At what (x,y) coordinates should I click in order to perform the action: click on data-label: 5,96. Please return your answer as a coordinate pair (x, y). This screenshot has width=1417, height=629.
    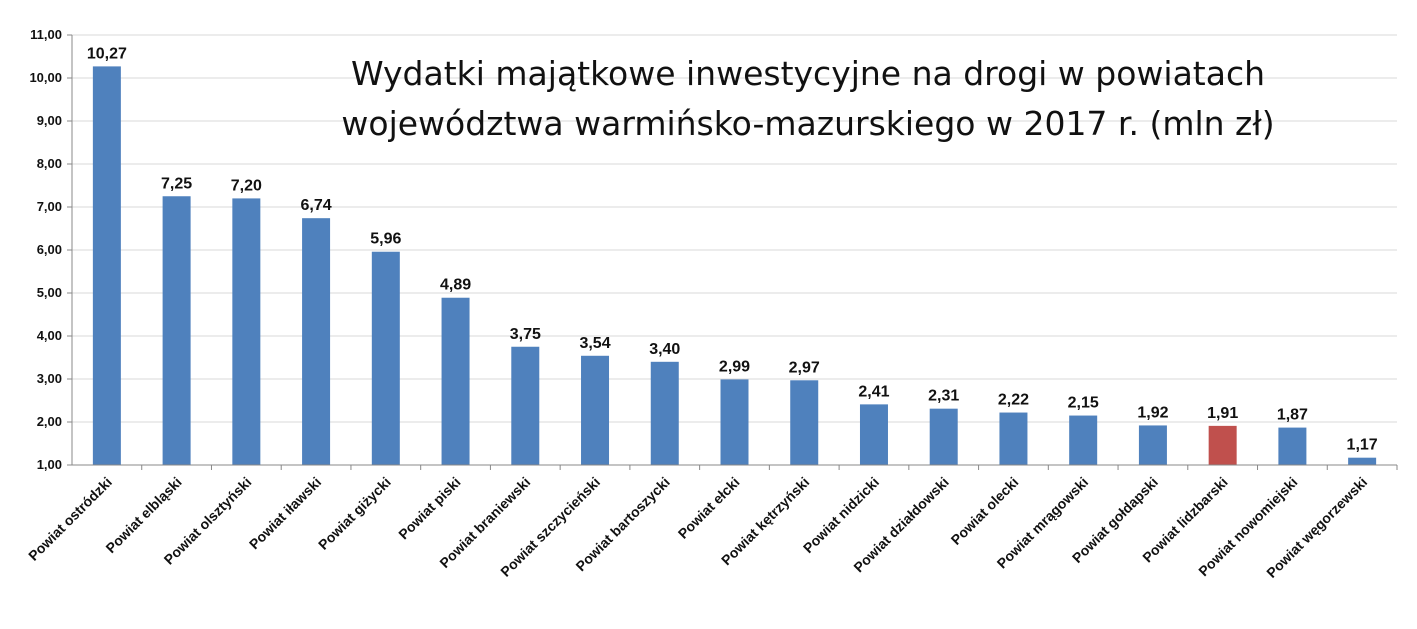
    Looking at the image, I should click on (385, 239).